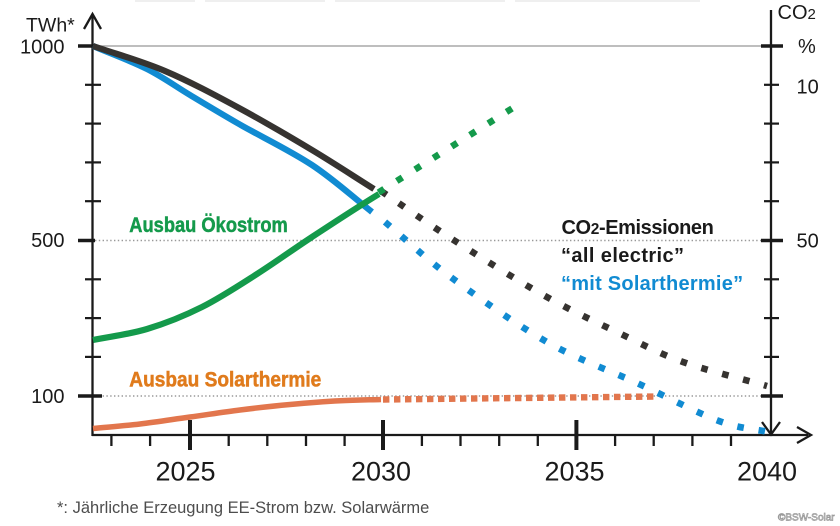  Describe the element at coordinates (574, 472) in the screenshot. I see `svg-text: 2035` at that location.